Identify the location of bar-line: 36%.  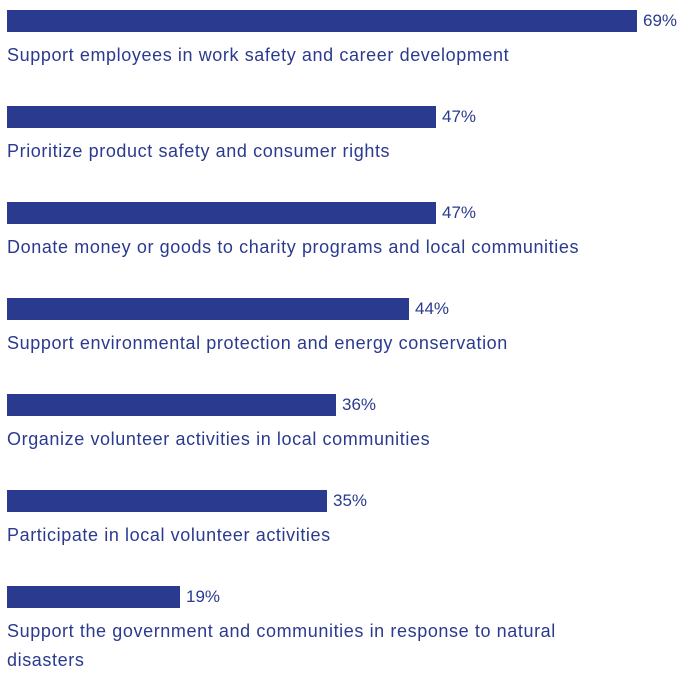
(344, 405).